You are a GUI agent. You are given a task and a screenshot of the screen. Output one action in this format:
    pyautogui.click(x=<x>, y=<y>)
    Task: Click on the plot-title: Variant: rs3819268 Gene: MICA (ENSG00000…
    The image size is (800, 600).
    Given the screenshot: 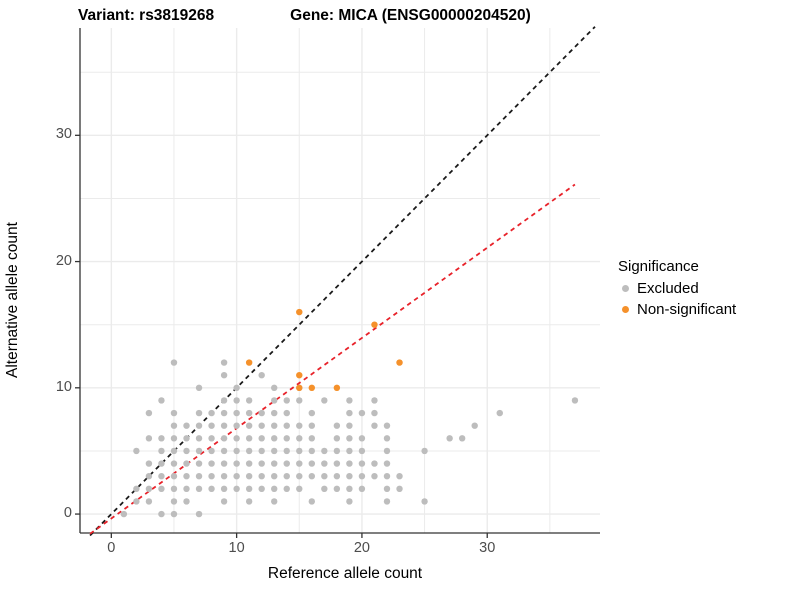 What is the action you would take?
    pyautogui.click(x=378, y=16)
    